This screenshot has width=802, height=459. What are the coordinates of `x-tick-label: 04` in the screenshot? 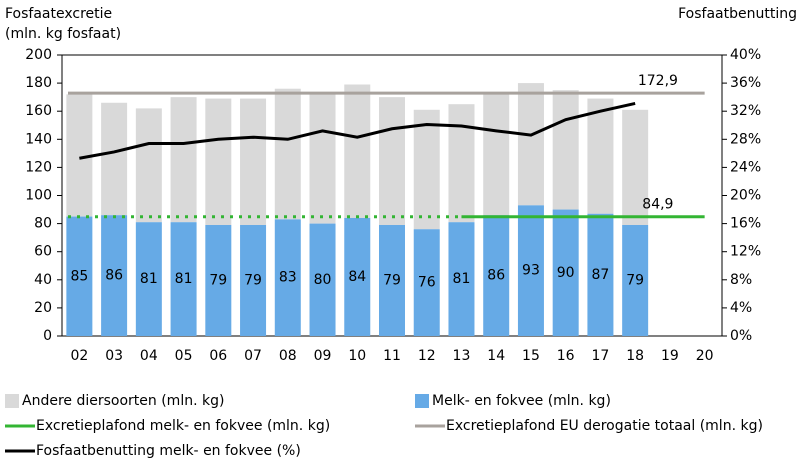 It's located at (149, 356).